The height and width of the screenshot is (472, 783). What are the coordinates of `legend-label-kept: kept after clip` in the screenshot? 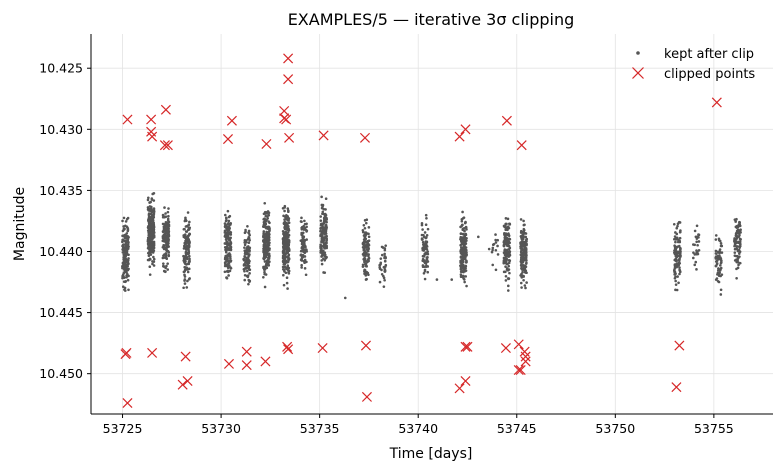 It's located at (709, 54).